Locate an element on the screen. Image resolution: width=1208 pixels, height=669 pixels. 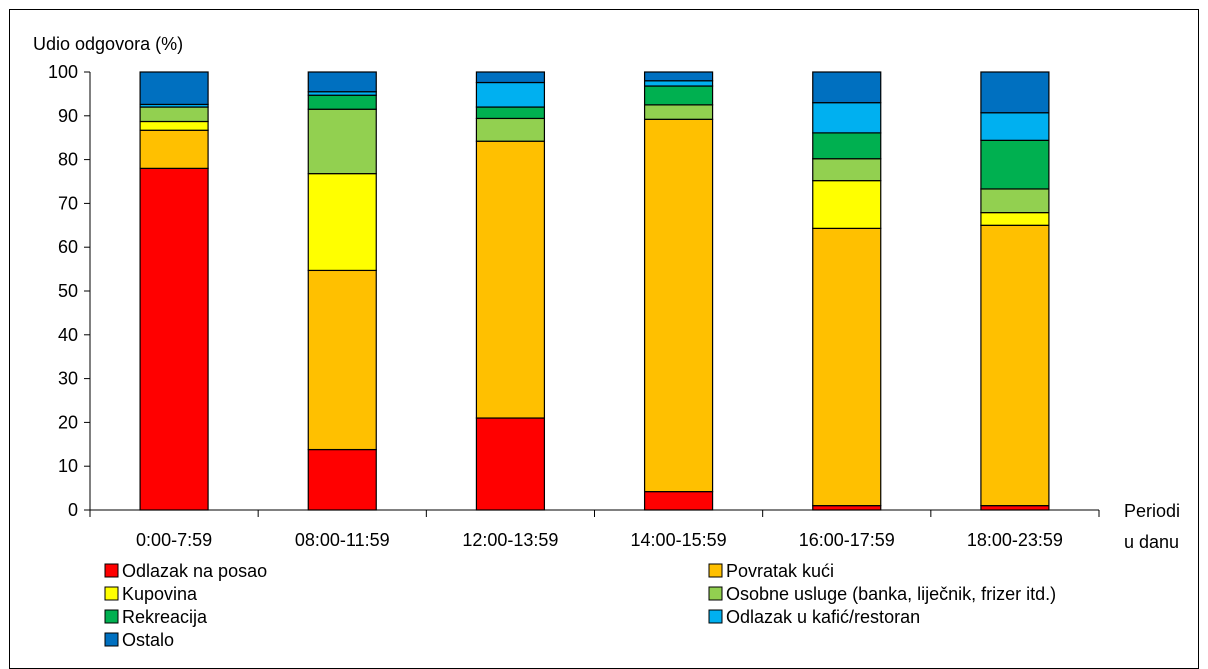
y-tick-label: 30 is located at coordinates (68, 379).